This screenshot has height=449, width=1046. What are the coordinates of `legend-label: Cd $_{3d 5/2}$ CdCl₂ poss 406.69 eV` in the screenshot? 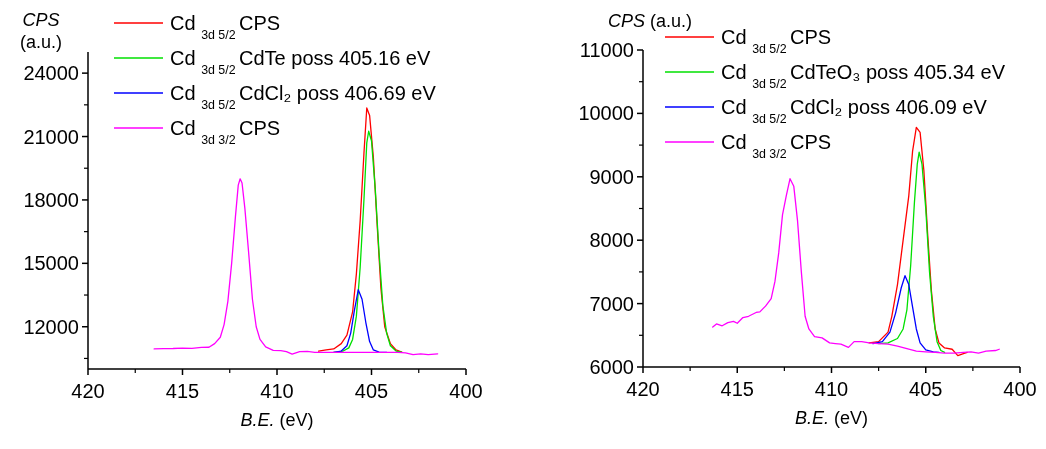 It's located at (303, 97).